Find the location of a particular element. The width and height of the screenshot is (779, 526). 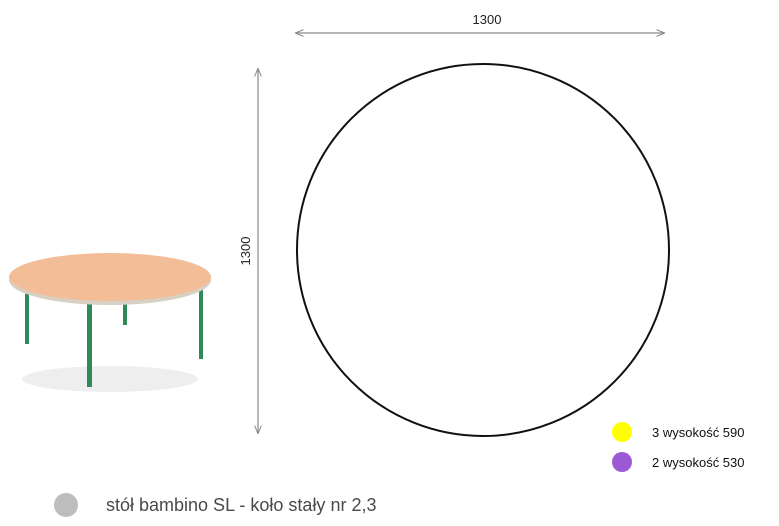

width-dimension-label: 1300 is located at coordinates (487, 19).